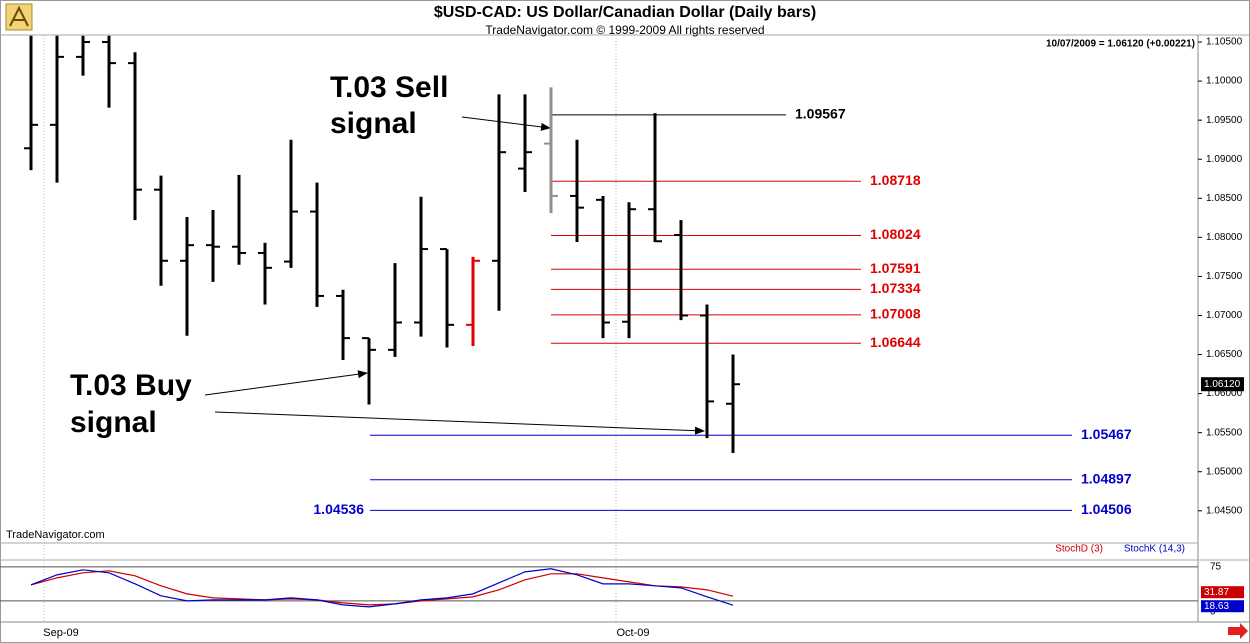  Describe the element at coordinates (338, 509) in the screenshot. I see `level-label: 1.04536` at that location.